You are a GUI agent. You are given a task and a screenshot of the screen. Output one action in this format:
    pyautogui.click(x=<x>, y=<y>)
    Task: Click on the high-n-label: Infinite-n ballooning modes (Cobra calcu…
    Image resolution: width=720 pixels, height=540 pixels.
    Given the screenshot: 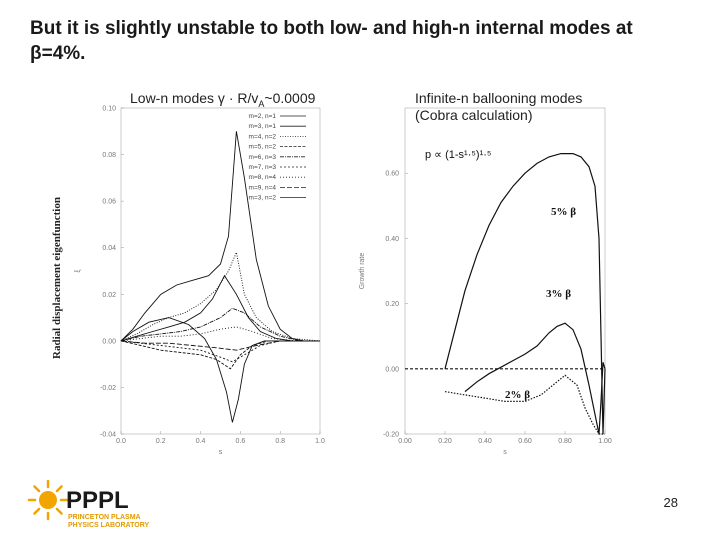 What is the action you would take?
    pyautogui.click(x=498, y=107)
    